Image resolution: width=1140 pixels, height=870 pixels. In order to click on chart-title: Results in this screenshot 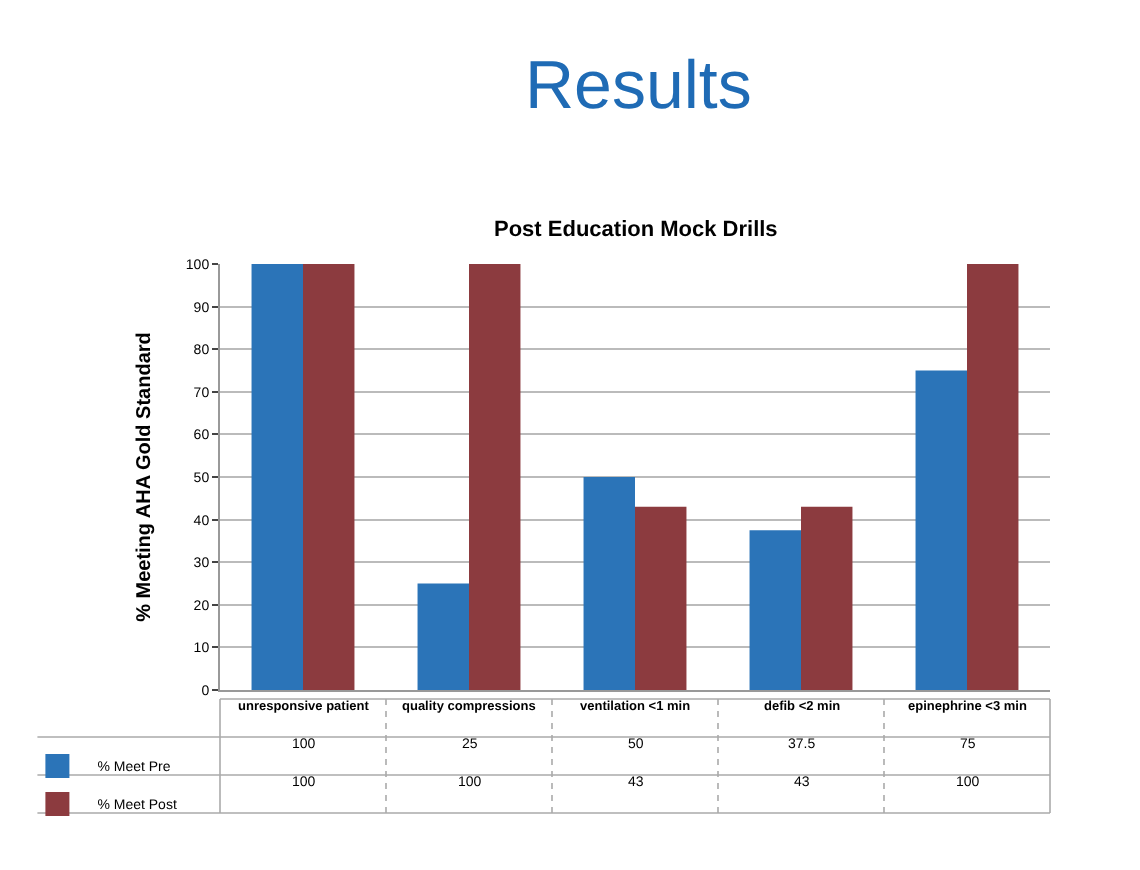, I will do `click(638, 85)`.